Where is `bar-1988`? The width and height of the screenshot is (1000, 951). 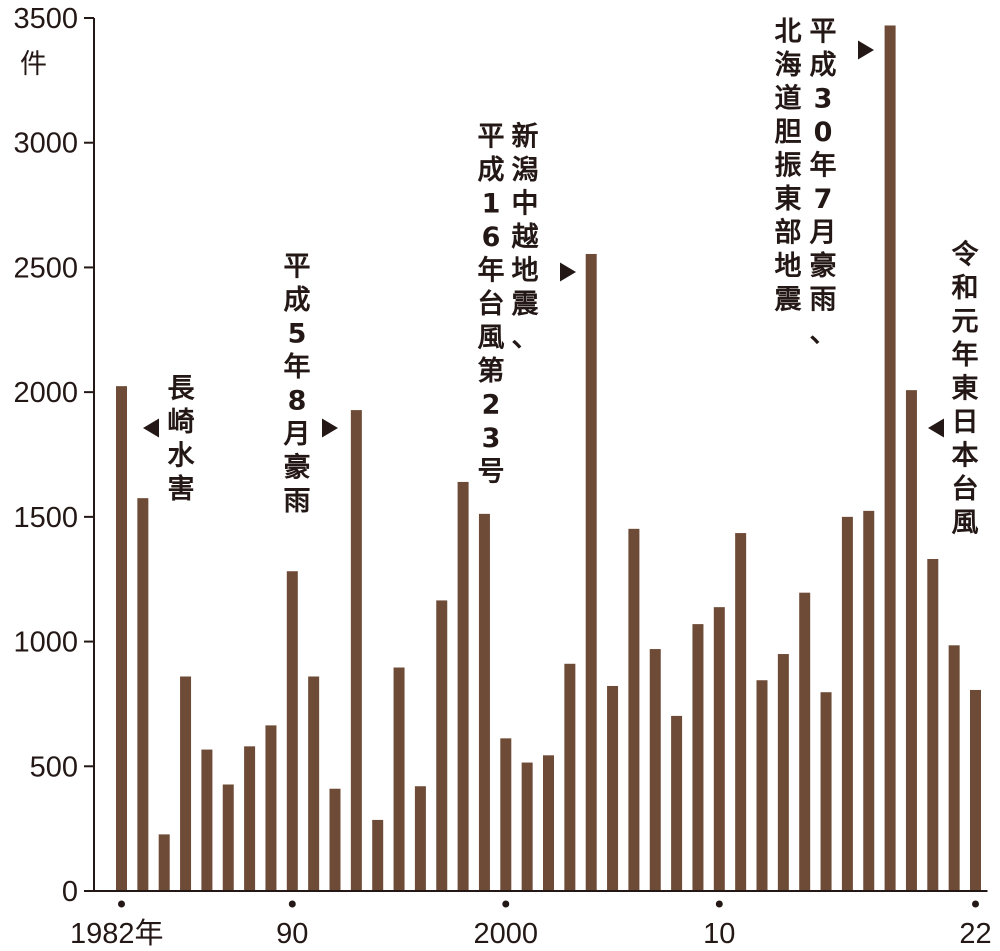
bar-1988 is located at coordinates (250, 818).